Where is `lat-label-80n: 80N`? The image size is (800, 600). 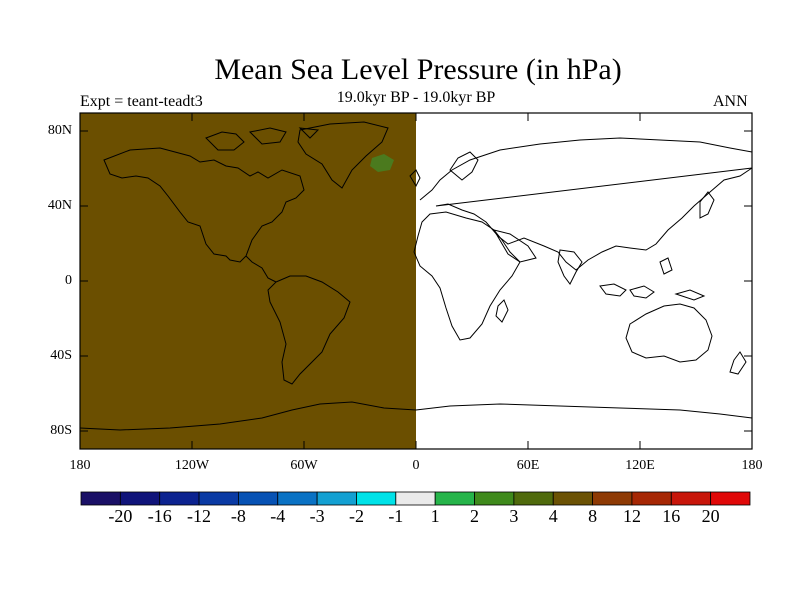
lat-label-80n: 80N is located at coordinates (59, 130).